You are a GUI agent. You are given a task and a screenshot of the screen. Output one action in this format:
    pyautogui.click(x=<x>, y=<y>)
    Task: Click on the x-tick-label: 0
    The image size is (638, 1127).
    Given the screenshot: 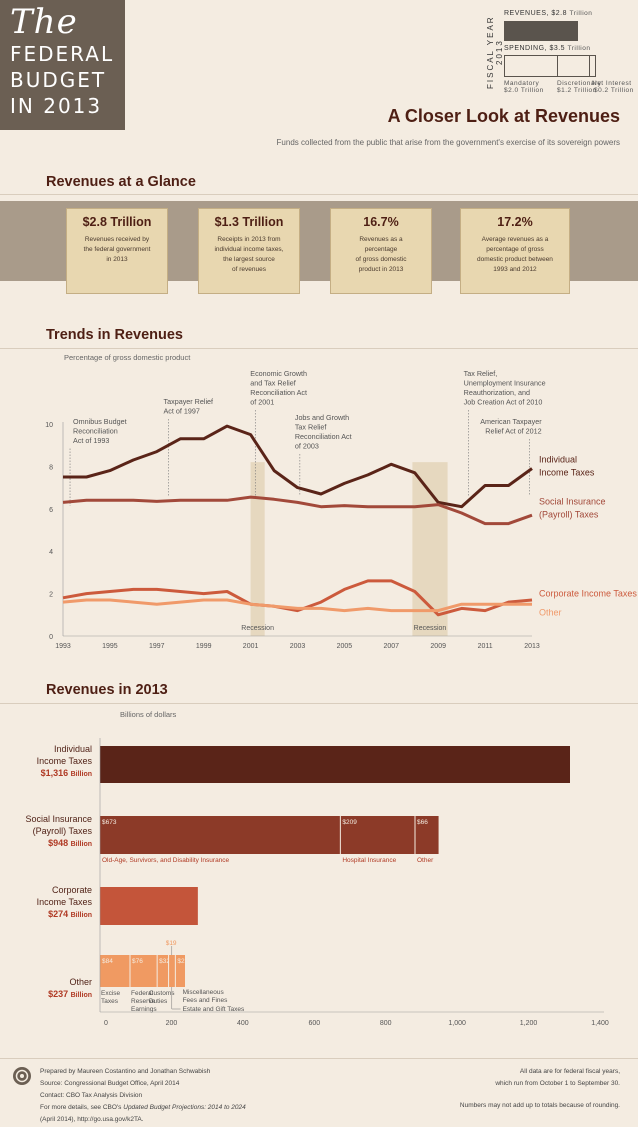 What is the action you would take?
    pyautogui.click(x=106, y=1023)
    